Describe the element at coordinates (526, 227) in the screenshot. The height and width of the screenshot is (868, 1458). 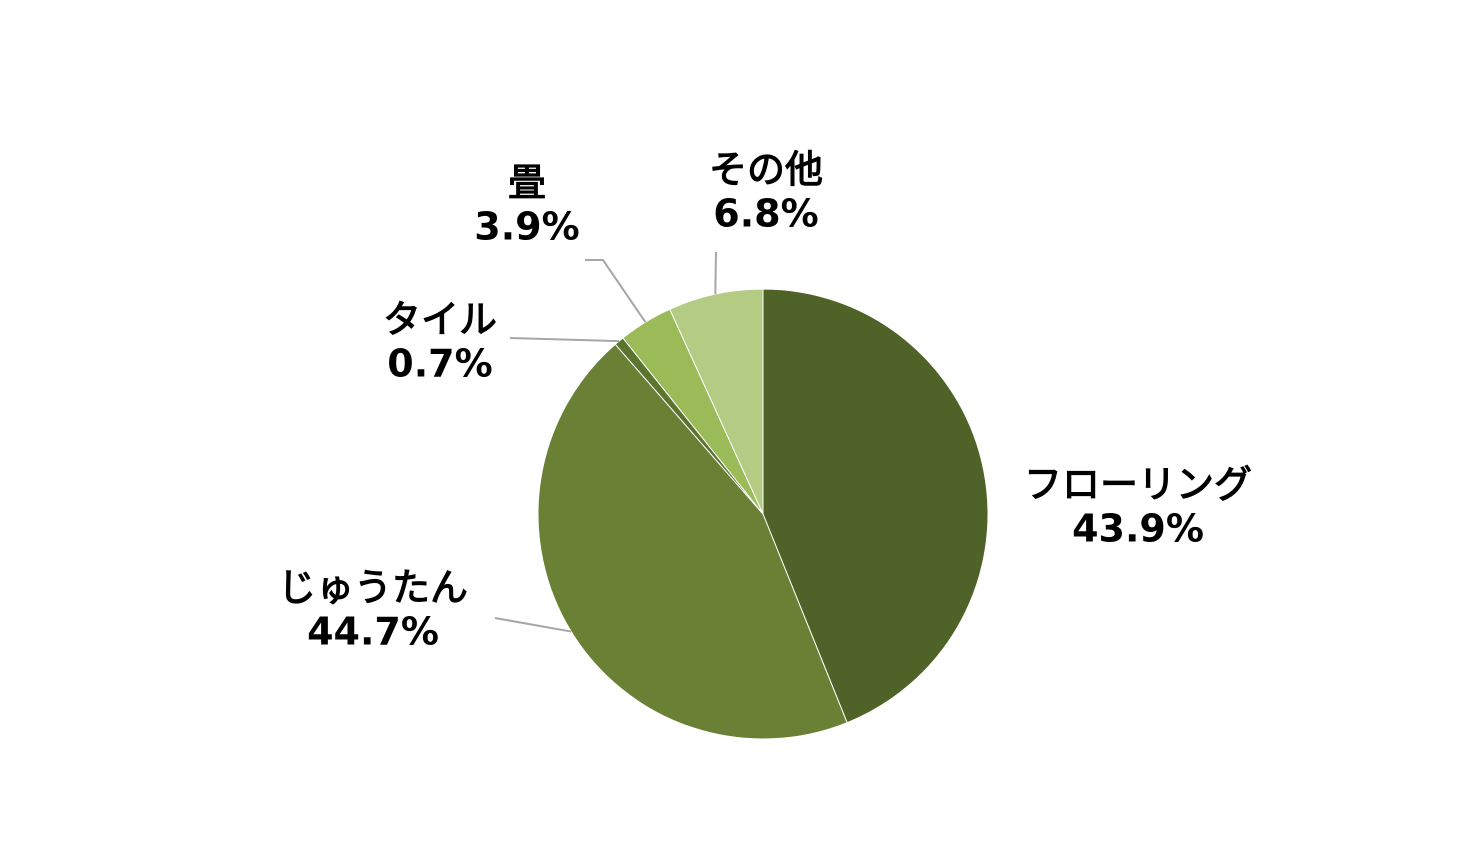
I see `slice-value-label: 3.9%` at that location.